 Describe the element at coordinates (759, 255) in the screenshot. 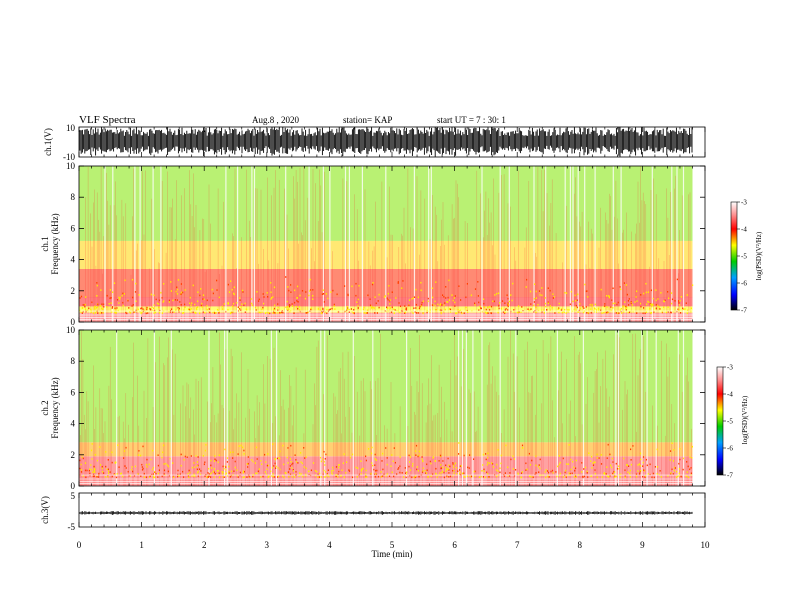

I see `ch1-colorbar-label: log(PSD)(V²/Hz)` at that location.